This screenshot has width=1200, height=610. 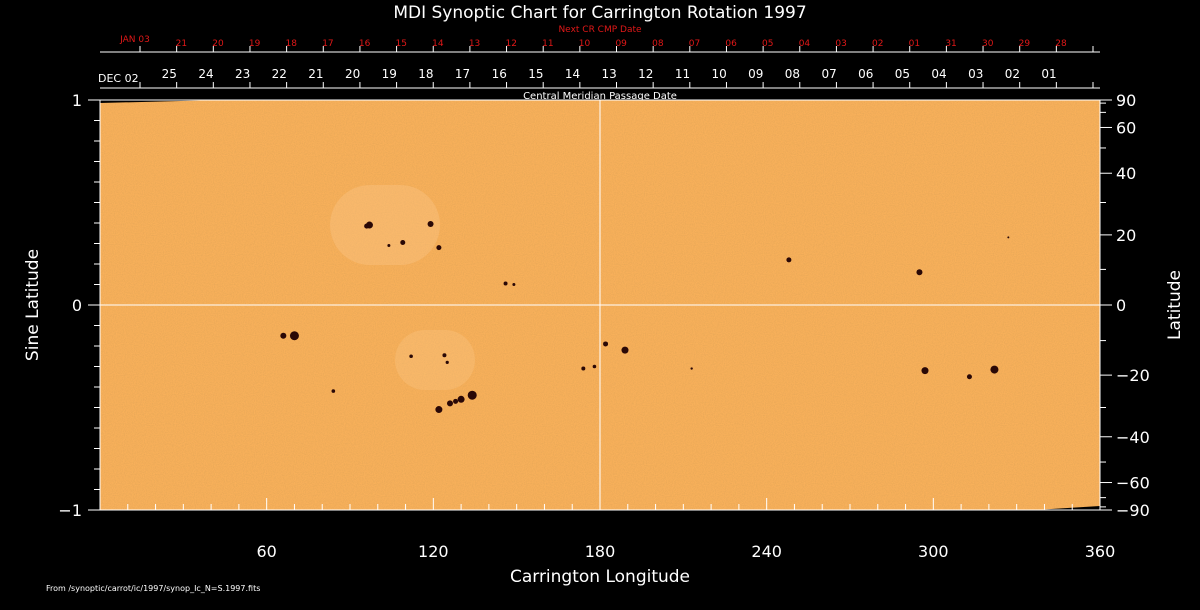 What do you see at coordinates (1133, 375) in the screenshot?
I see `y-tick-label-right: −20` at bounding box center [1133, 375].